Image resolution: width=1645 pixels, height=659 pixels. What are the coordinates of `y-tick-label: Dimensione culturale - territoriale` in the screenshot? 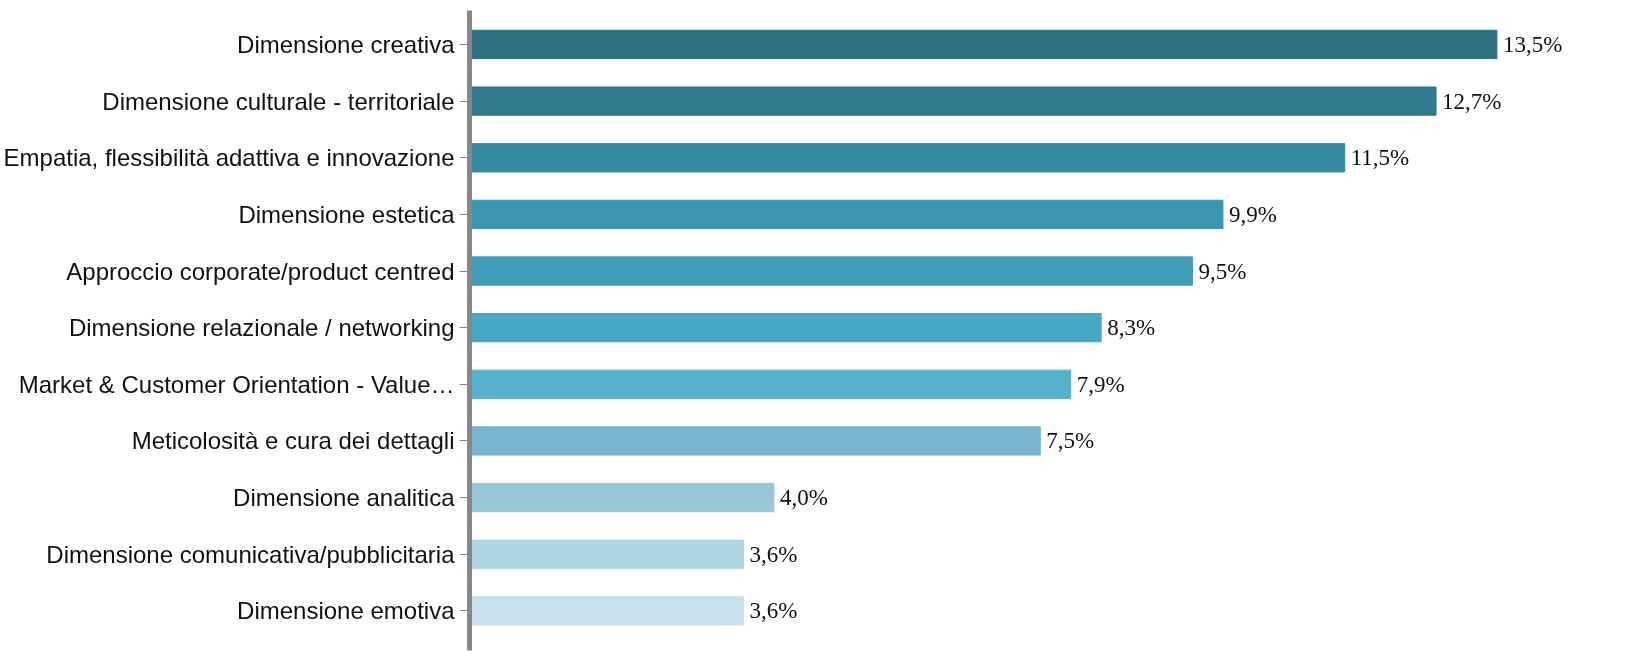 It's located at (278, 101).